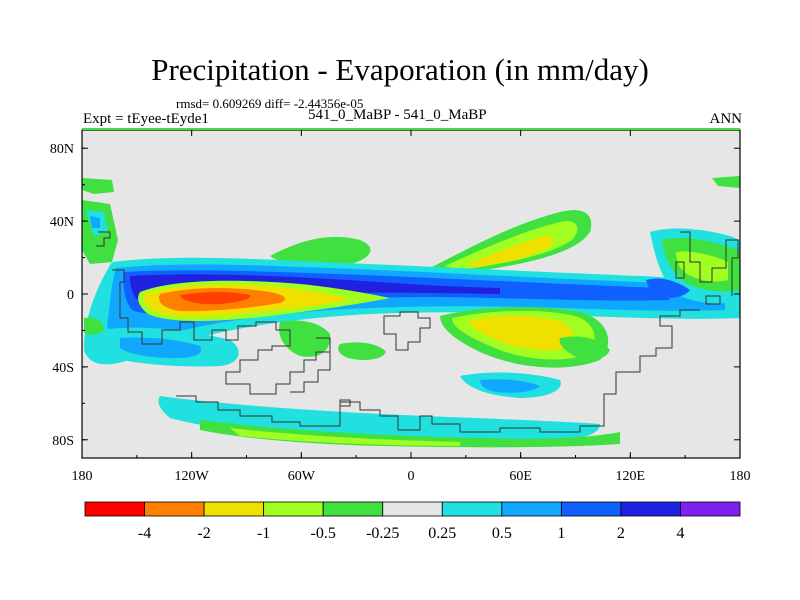 The width and height of the screenshot is (800, 600). I want to click on colorbar-label: -0.5, so click(323, 533).